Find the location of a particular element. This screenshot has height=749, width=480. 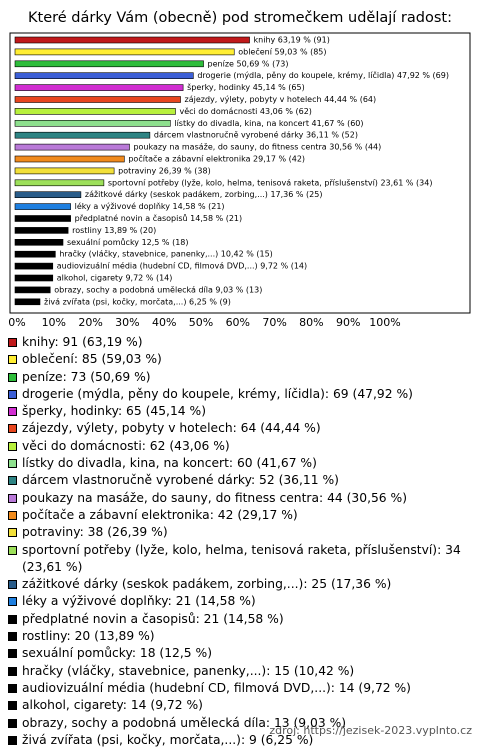

x-tick-label: 10% is located at coordinates (54, 322).